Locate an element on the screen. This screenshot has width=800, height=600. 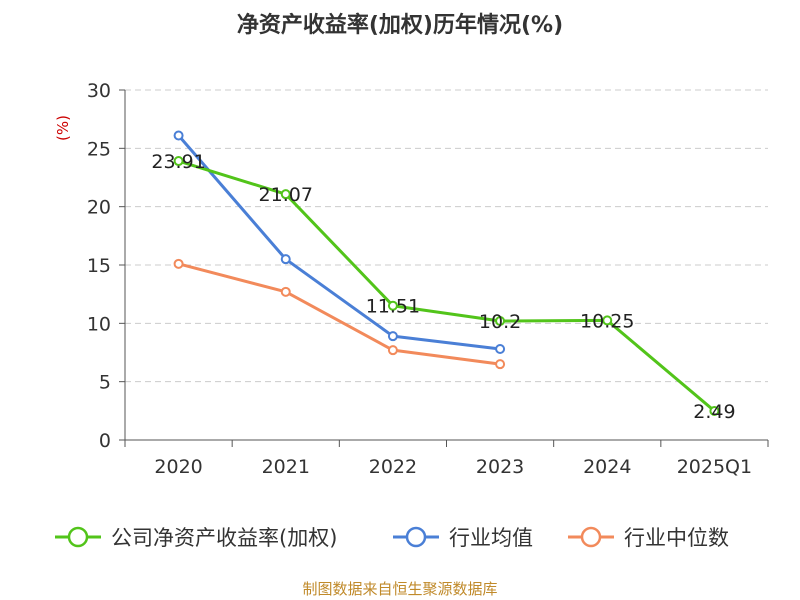
legend-label: 行业均值 is located at coordinates (491, 538).